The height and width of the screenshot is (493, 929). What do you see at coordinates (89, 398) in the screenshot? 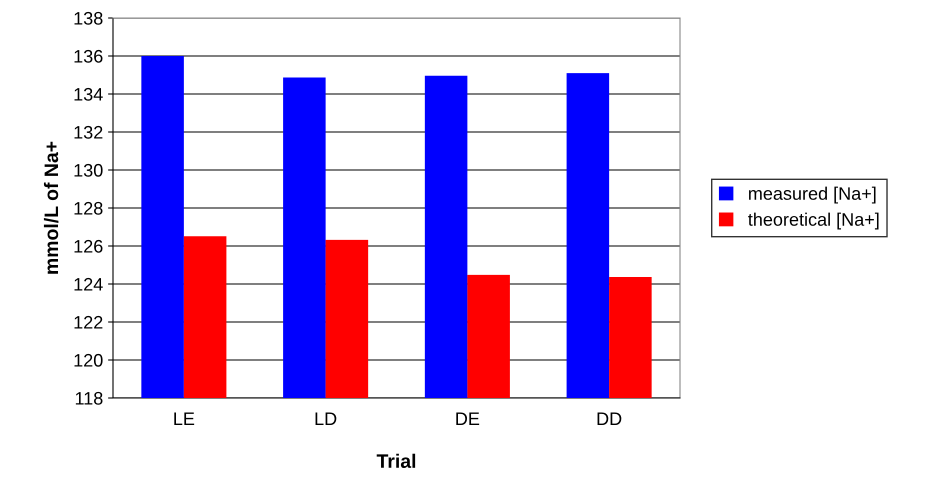
I see `y-tick-label: 118` at bounding box center [89, 398].